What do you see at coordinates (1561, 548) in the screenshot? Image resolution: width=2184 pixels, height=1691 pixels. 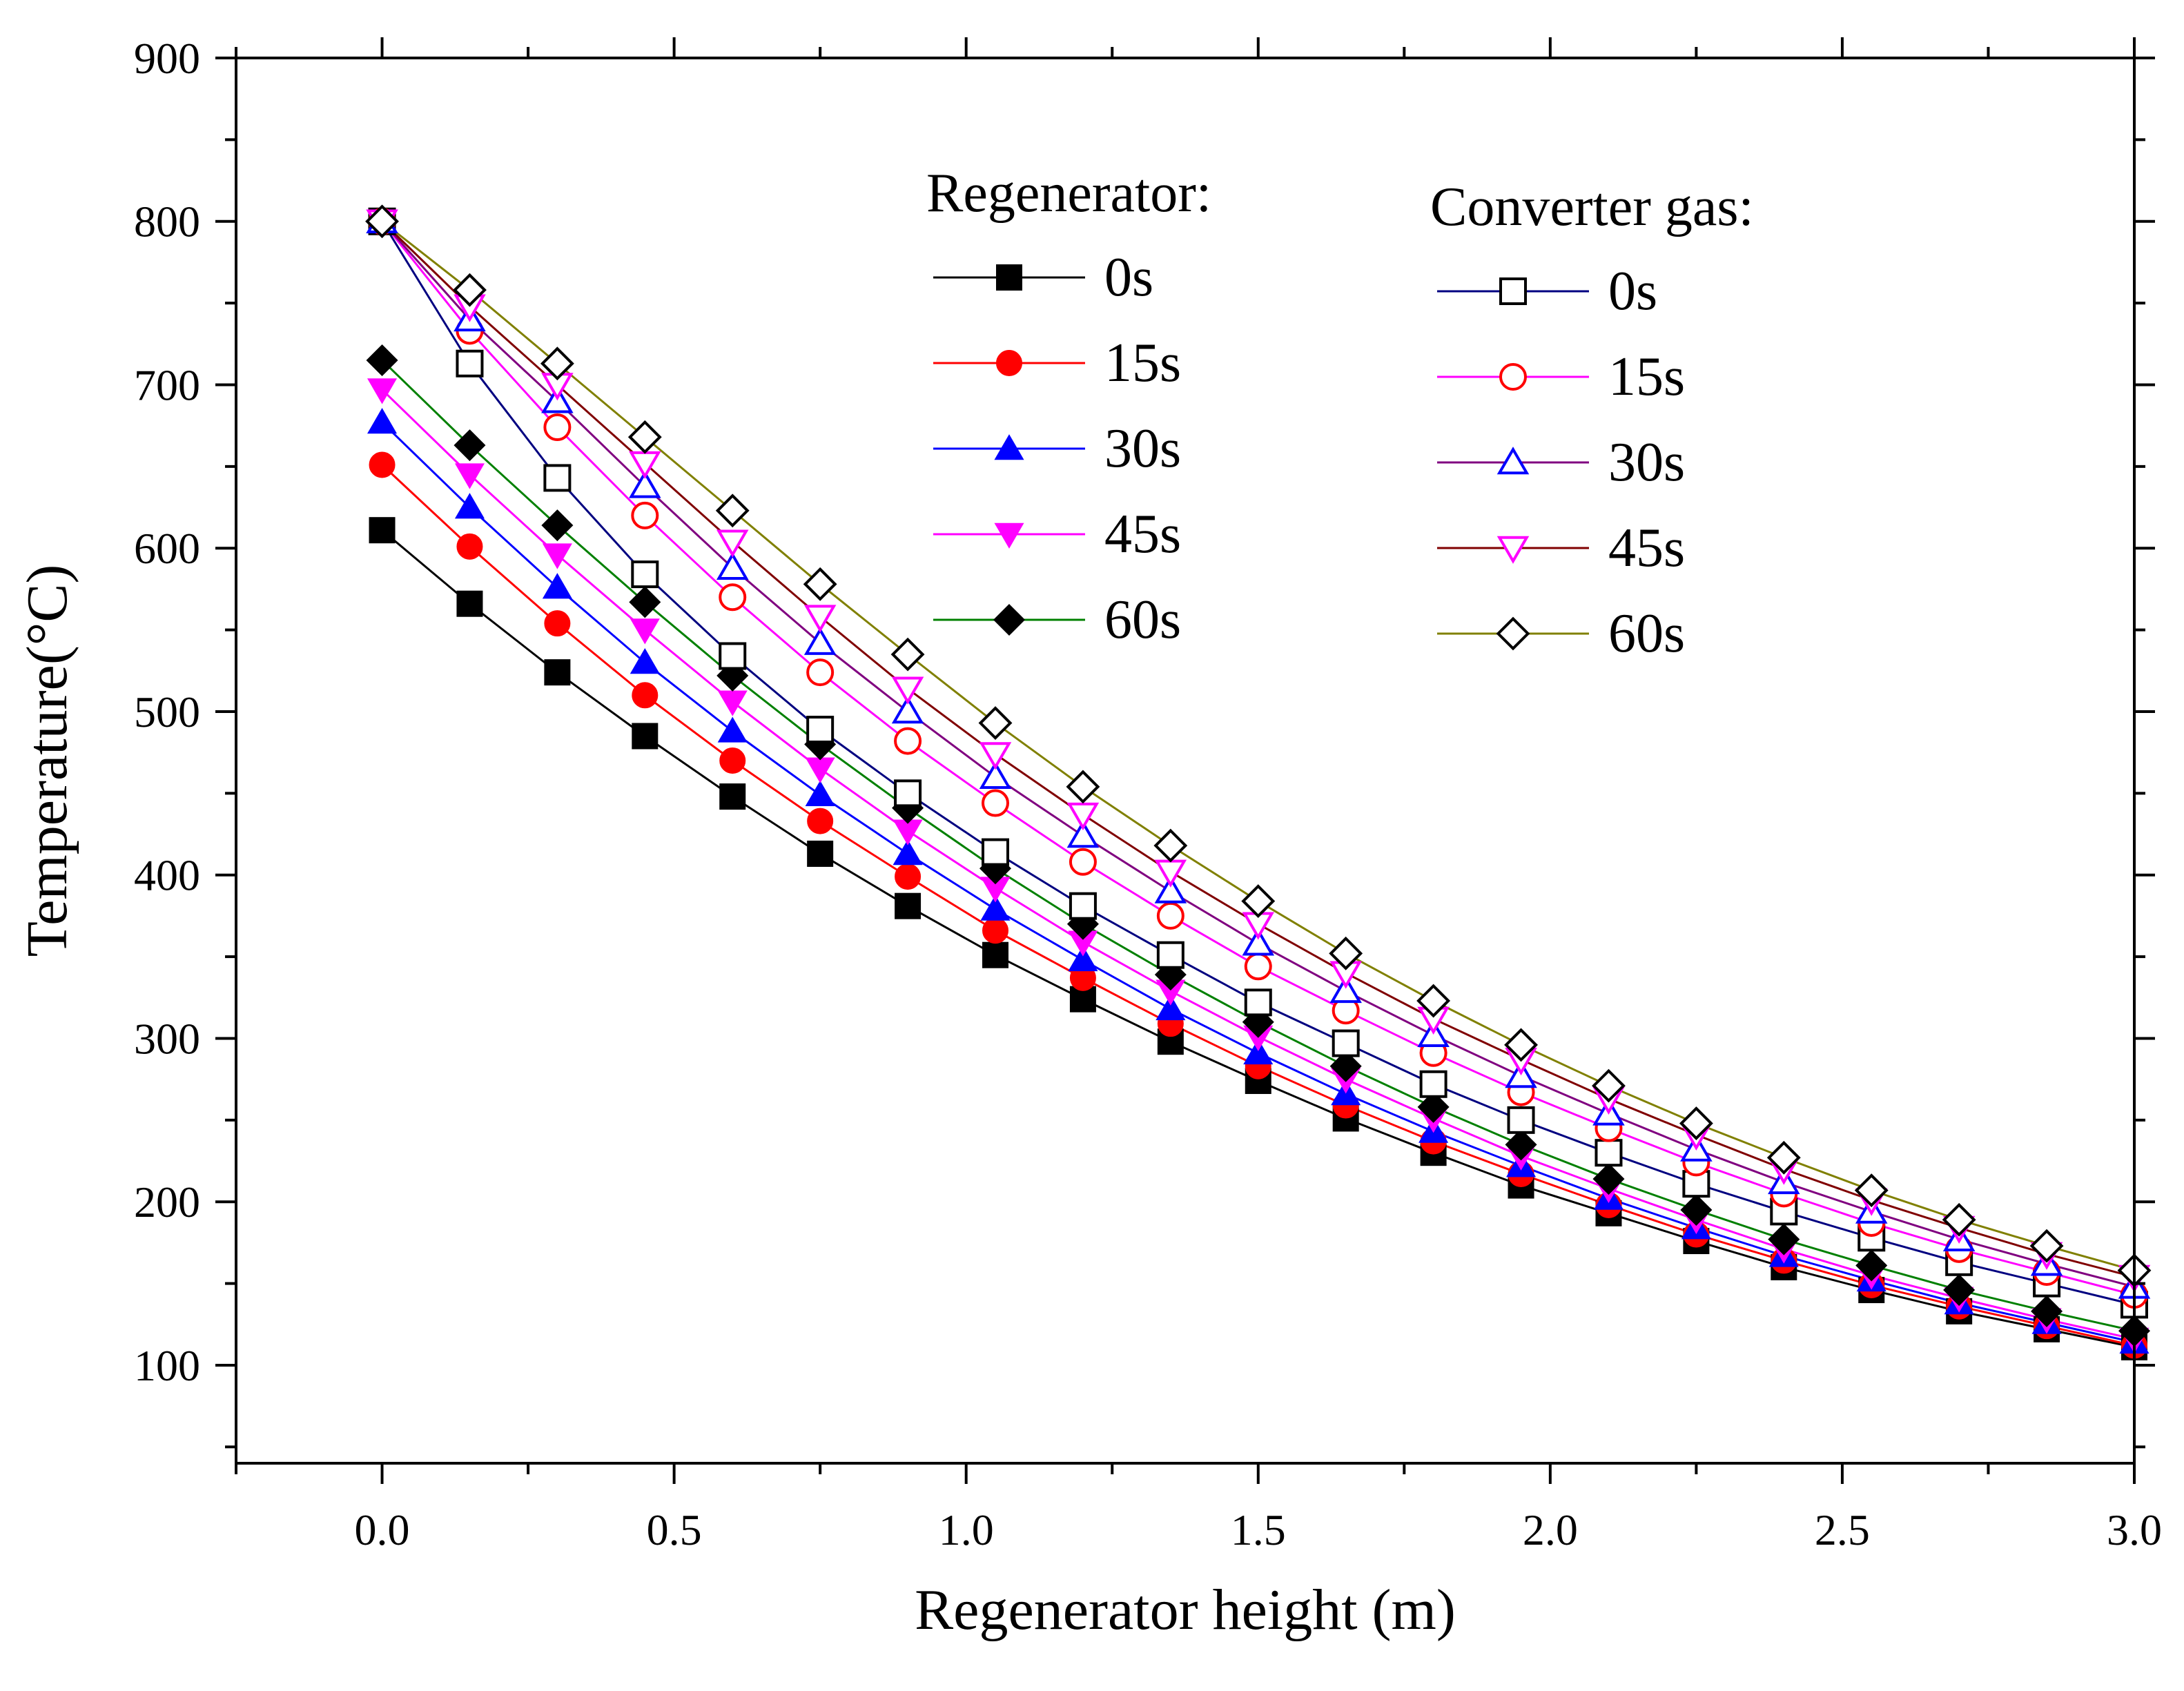 I see `legend-entry-converter-gas-45s: 45s` at bounding box center [1561, 548].